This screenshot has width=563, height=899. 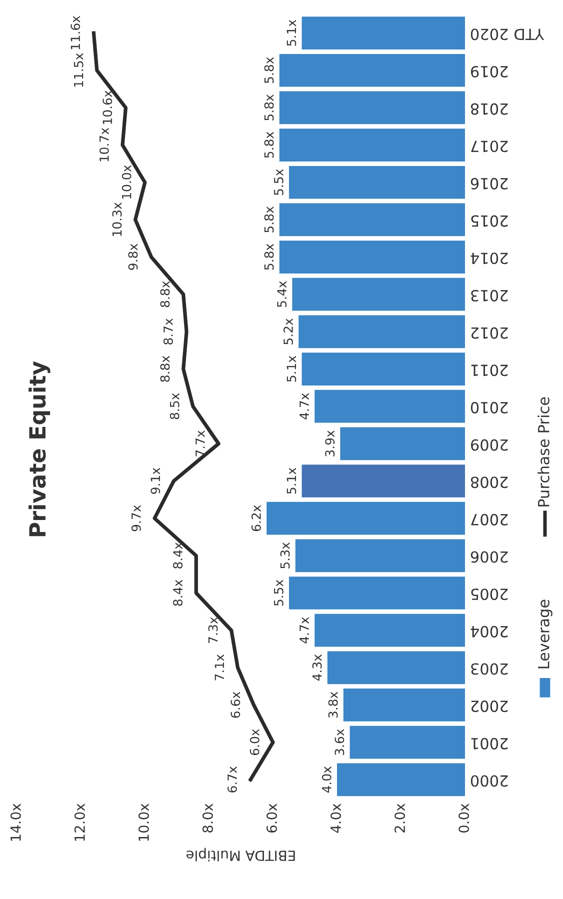 I want to click on x-tick-label: 8.0x, so click(x=207, y=818).